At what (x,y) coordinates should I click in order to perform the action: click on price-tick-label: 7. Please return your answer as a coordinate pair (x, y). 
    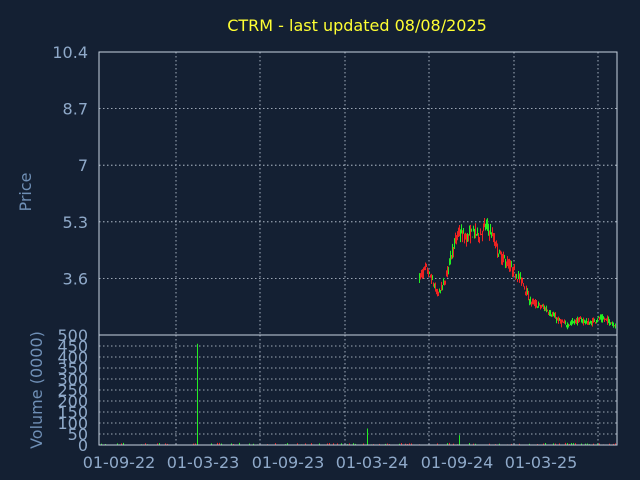
    Looking at the image, I should click on (83, 165).